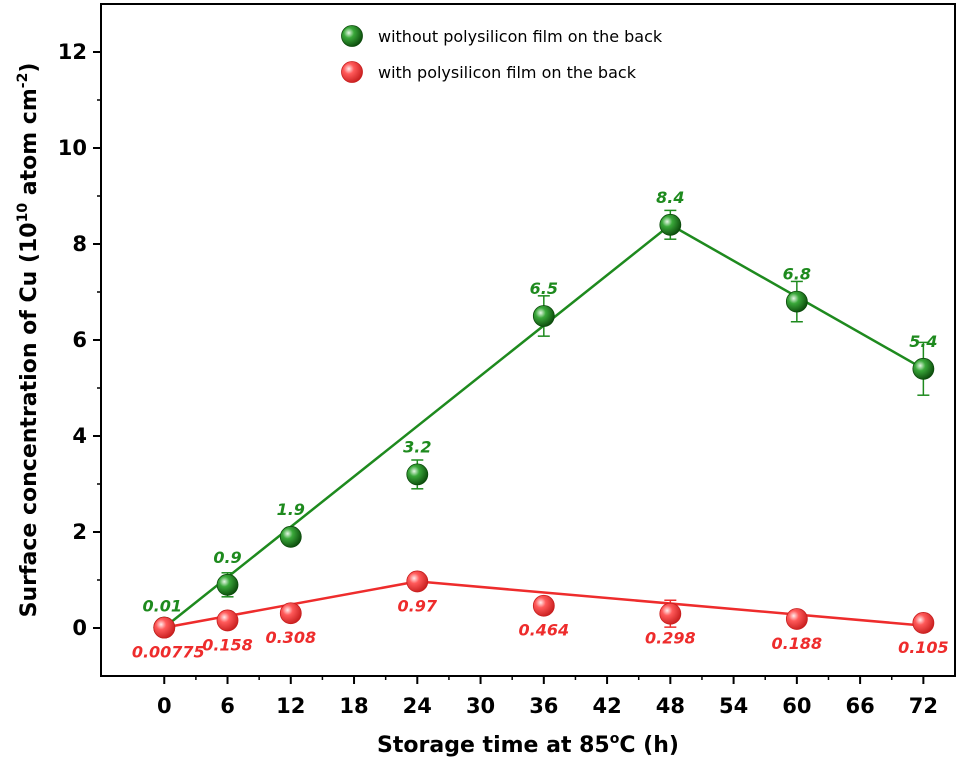 The width and height of the screenshot is (963, 764). What do you see at coordinates (352, 36) in the screenshot?
I see `legend-marker-without-film` at bounding box center [352, 36].